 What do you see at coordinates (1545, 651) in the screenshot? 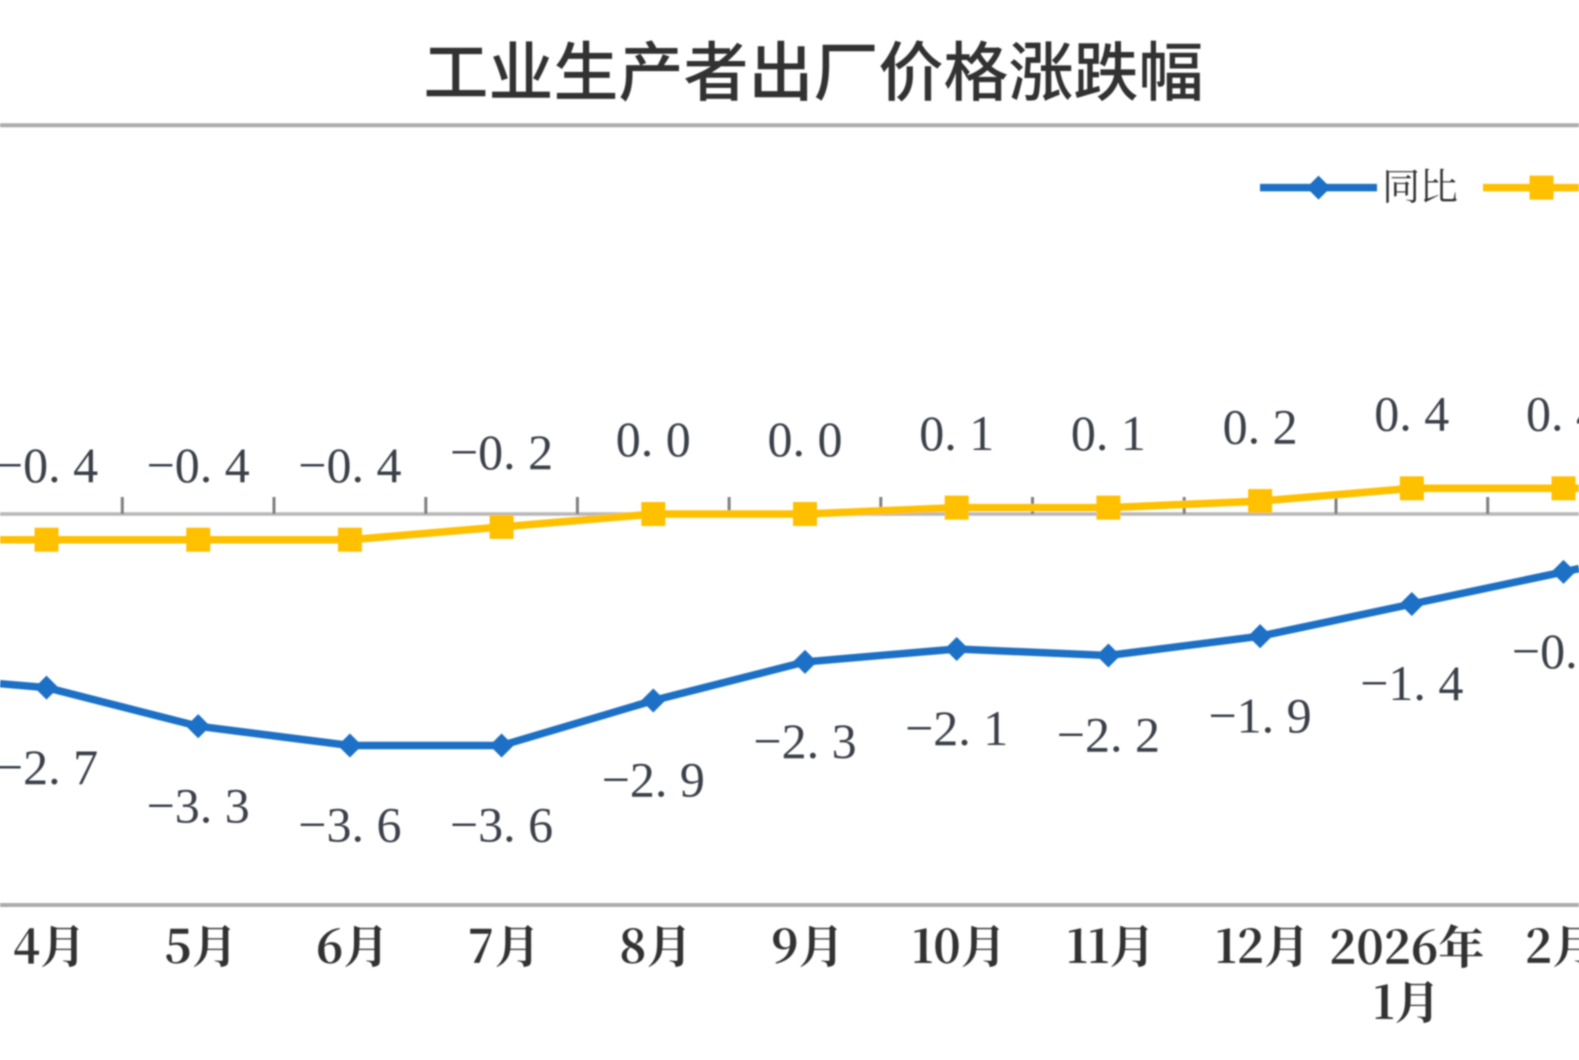
I see `svg-text: −0. 9` at bounding box center [1545, 651].